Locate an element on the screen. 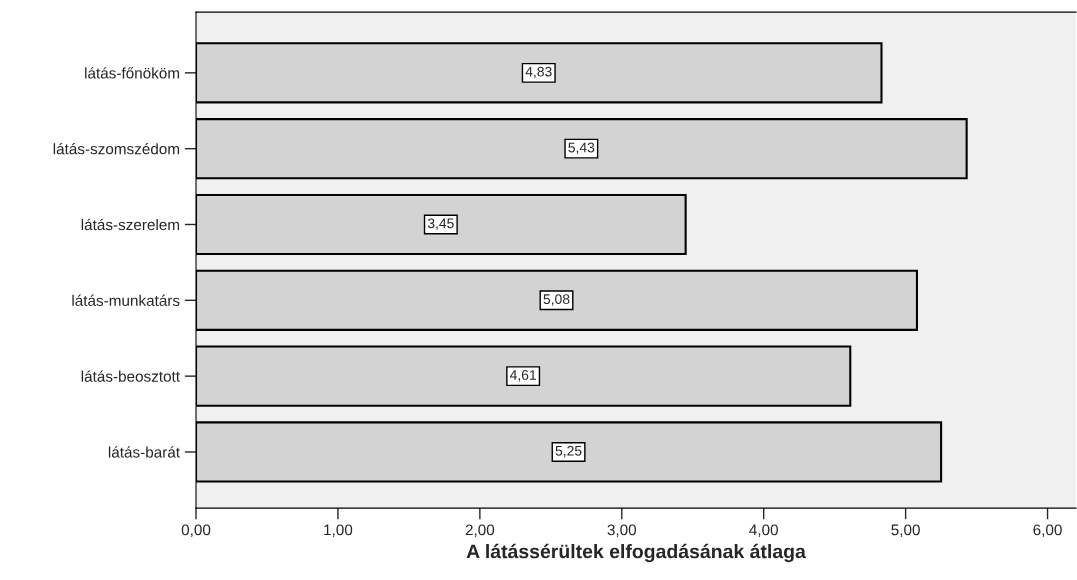 This screenshot has height=580, width=1077. data-label: 3,45 is located at coordinates (440, 224).